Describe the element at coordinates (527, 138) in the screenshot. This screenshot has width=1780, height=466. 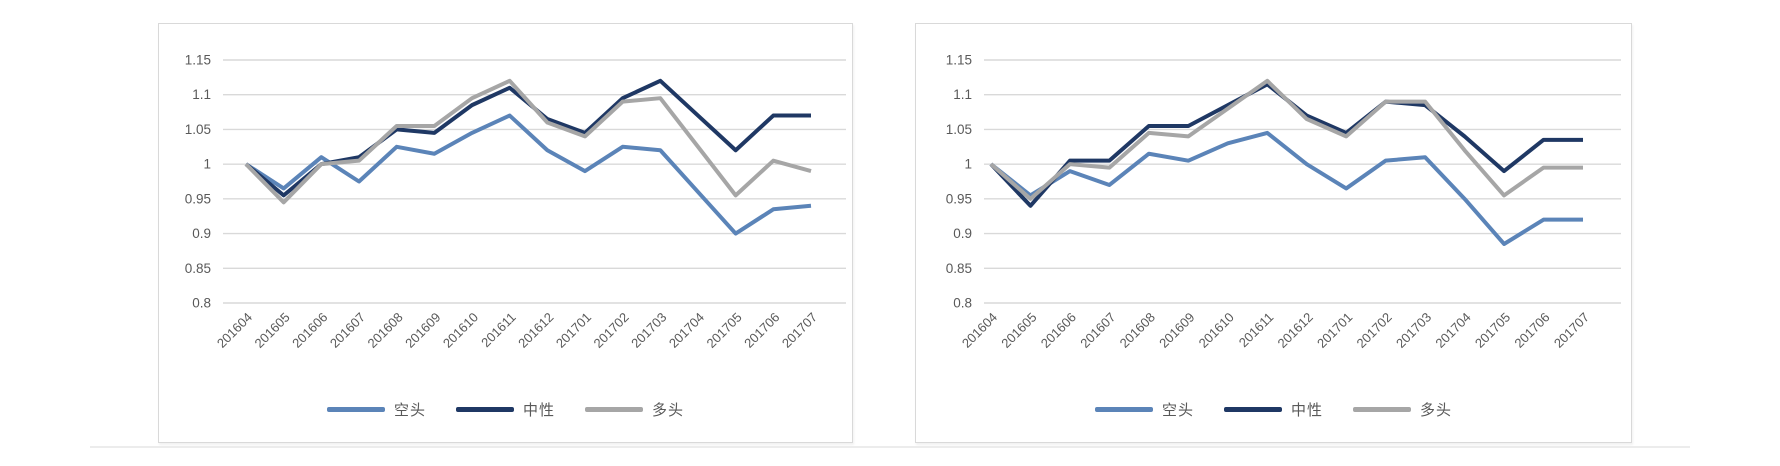
I see `series-line-中性` at that location.